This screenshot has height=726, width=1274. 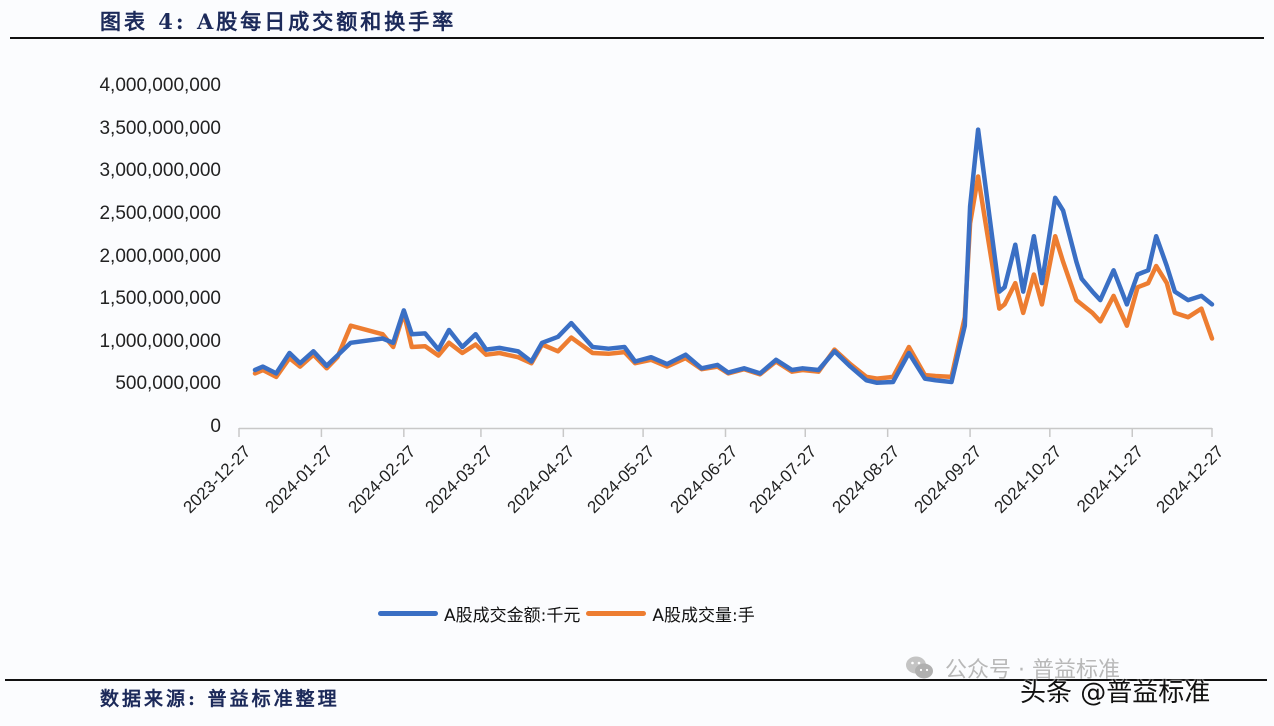 I want to click on title-divider, so click(x=637, y=38).